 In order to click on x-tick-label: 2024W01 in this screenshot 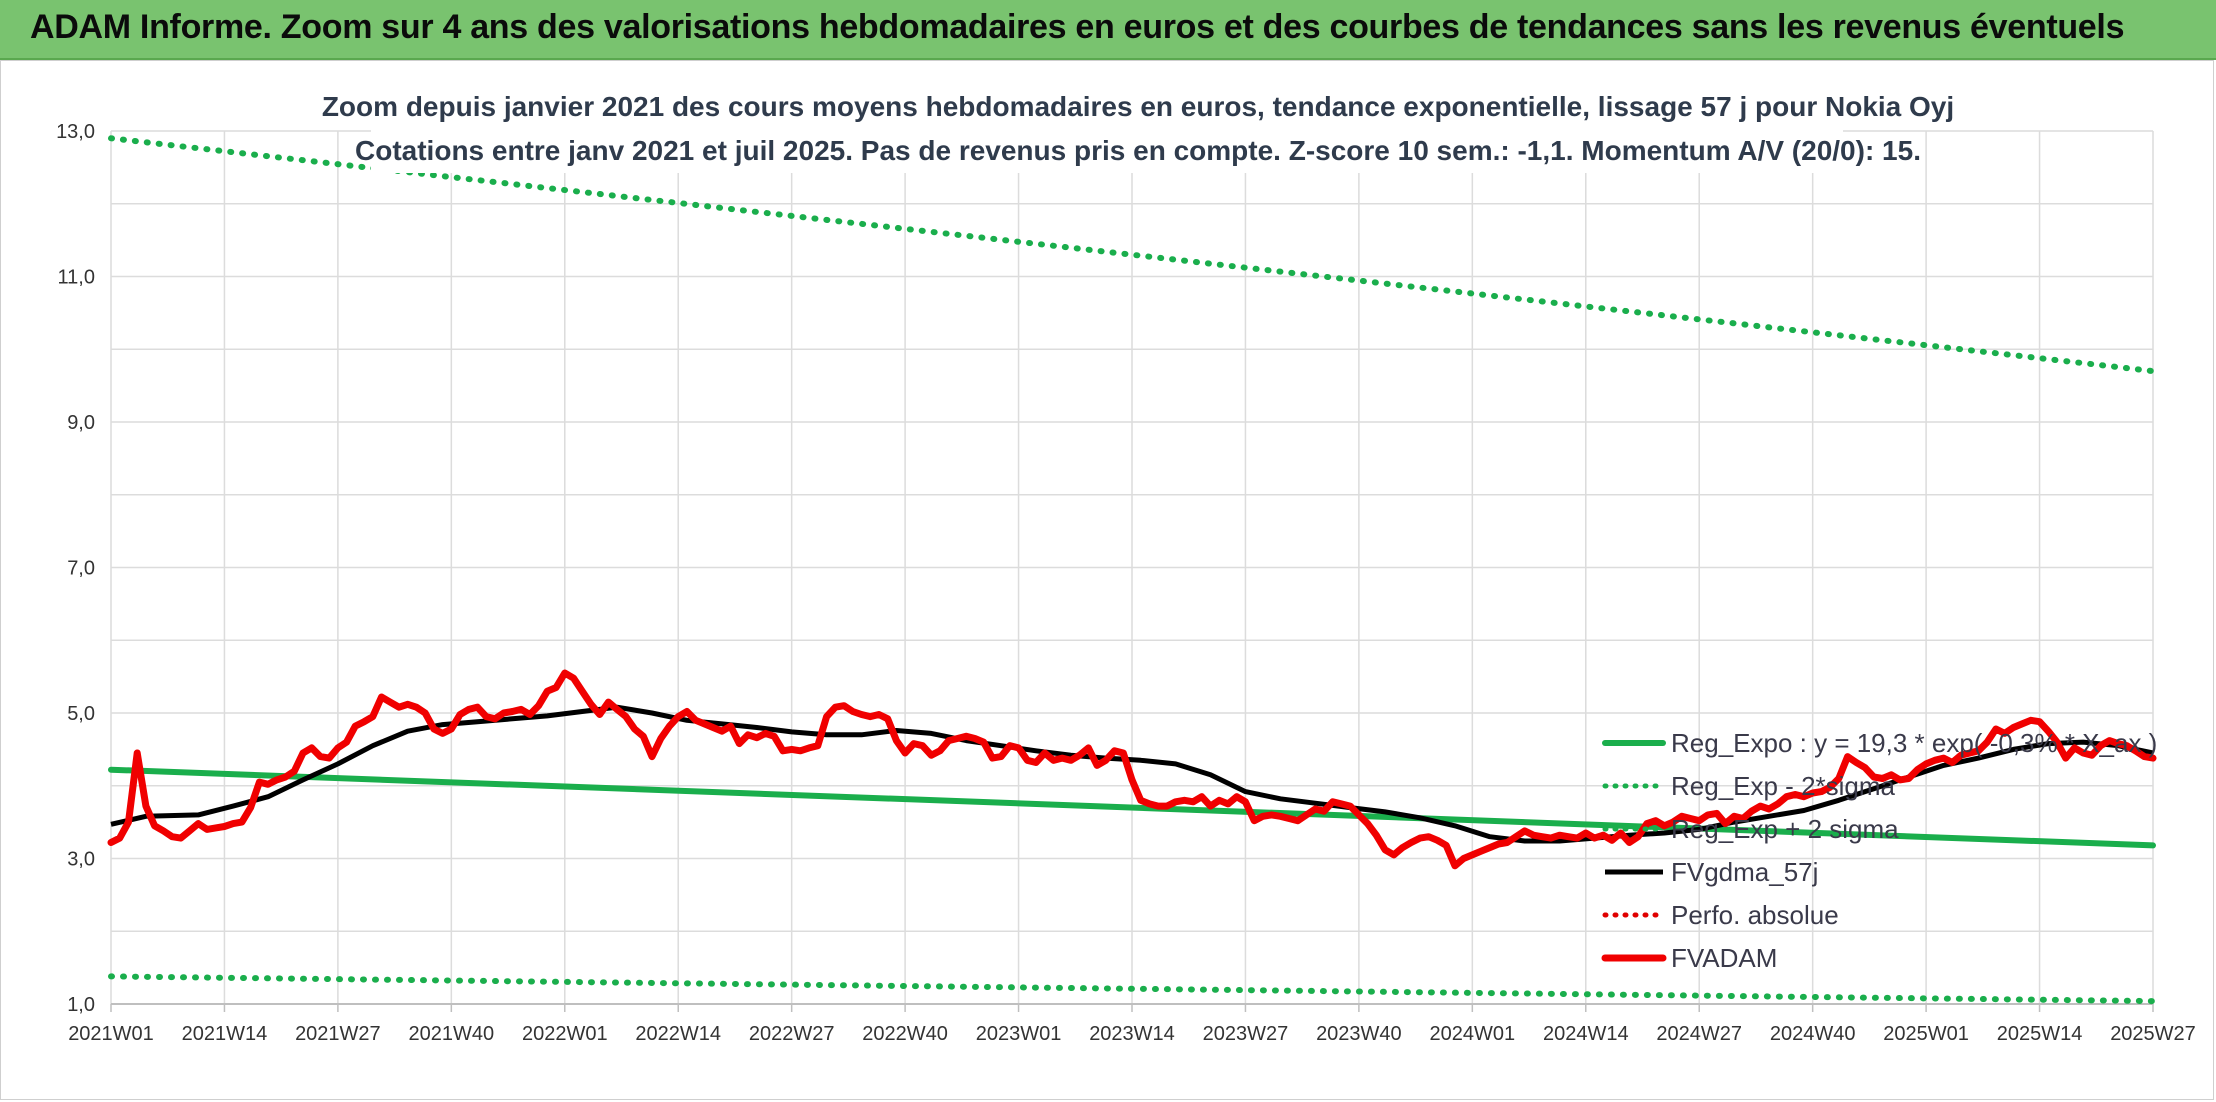, I will do `click(1473, 1034)`.